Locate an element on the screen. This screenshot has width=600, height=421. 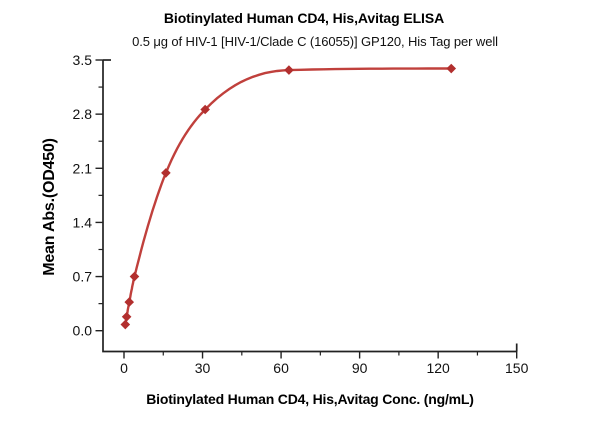
y-axis-tick-label: 1.4 is located at coordinates (83, 222).